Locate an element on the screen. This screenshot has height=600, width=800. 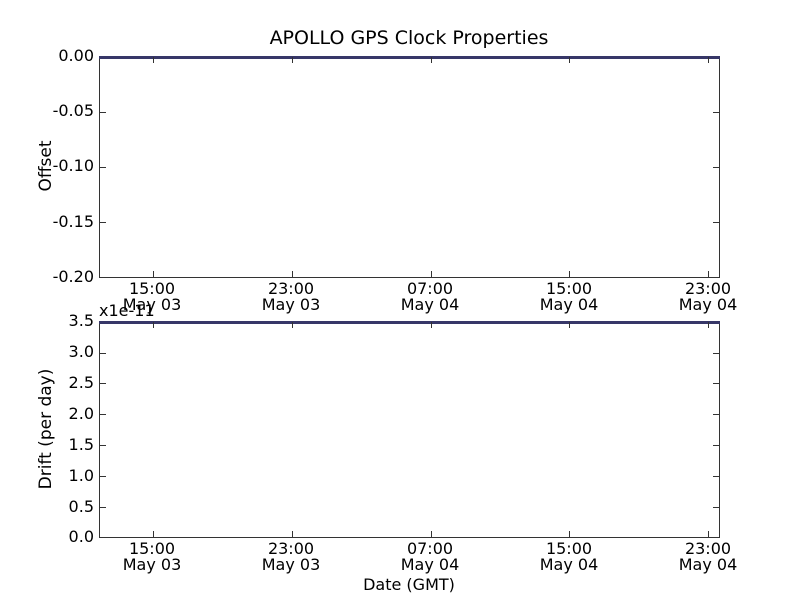
y-tick-label: 0.0 is located at coordinates (81, 536).